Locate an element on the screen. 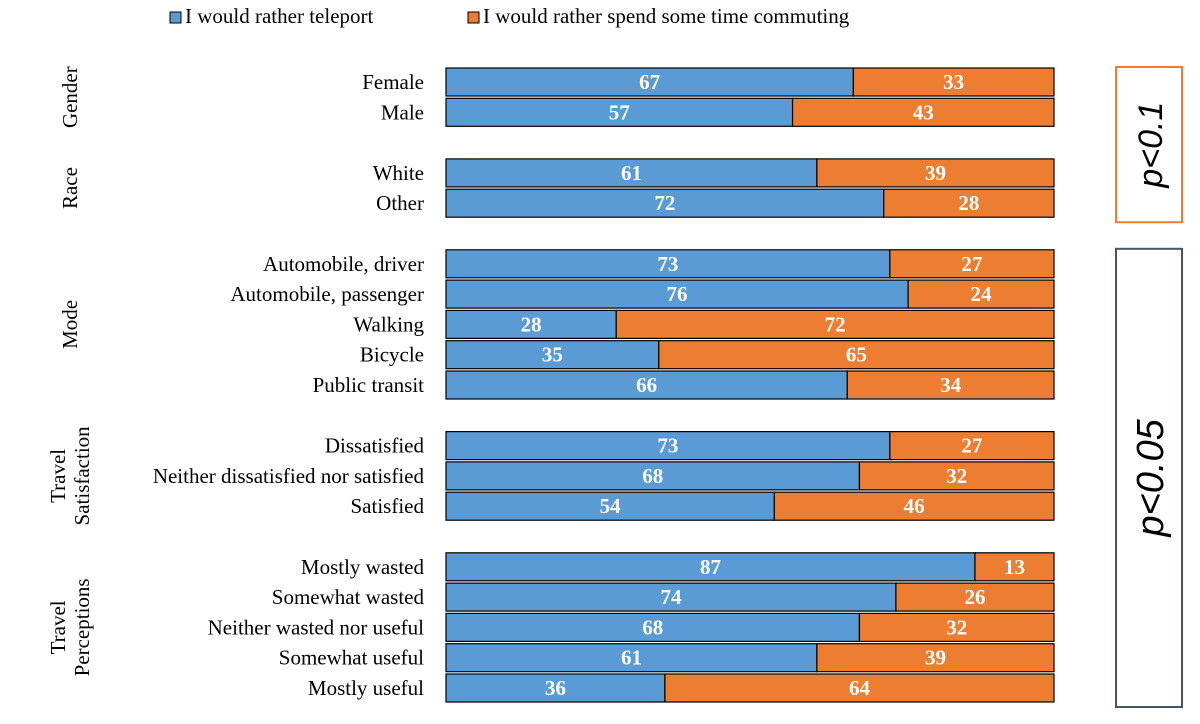 Image resolution: width=1200 pixels, height=724 pixels. category-label: Somewhat useful is located at coordinates (351, 658).